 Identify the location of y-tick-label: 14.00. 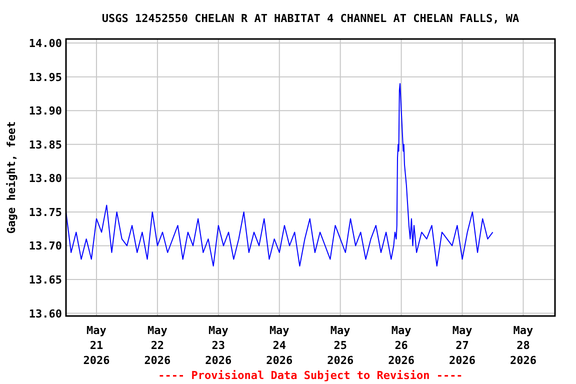
(45, 43).